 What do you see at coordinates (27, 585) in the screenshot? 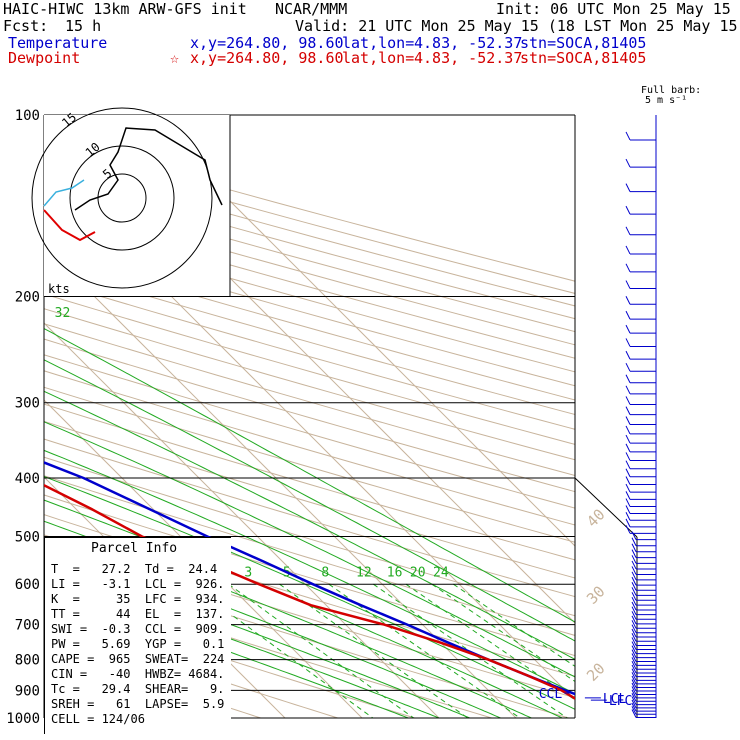
I see `pressure-tick-label: 600` at bounding box center [27, 585].